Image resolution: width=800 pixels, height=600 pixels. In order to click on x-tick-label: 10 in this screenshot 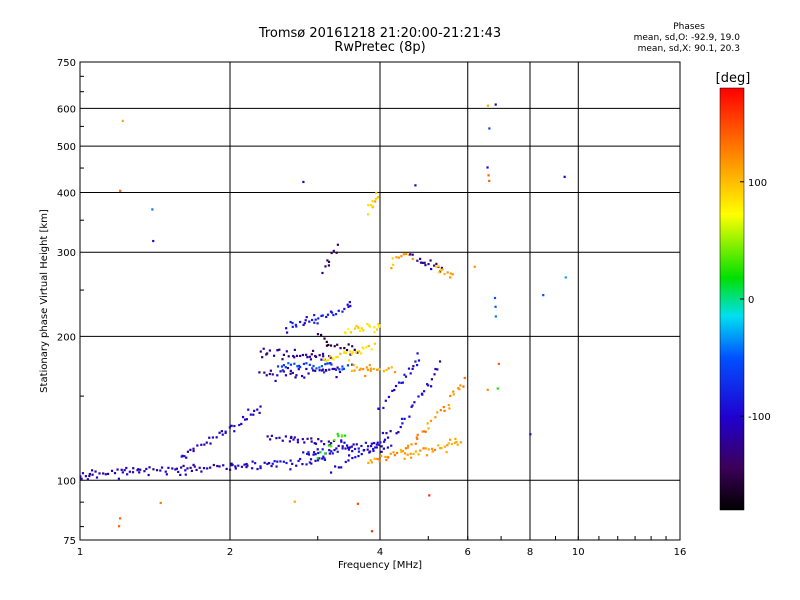, I will do `click(578, 552)`.